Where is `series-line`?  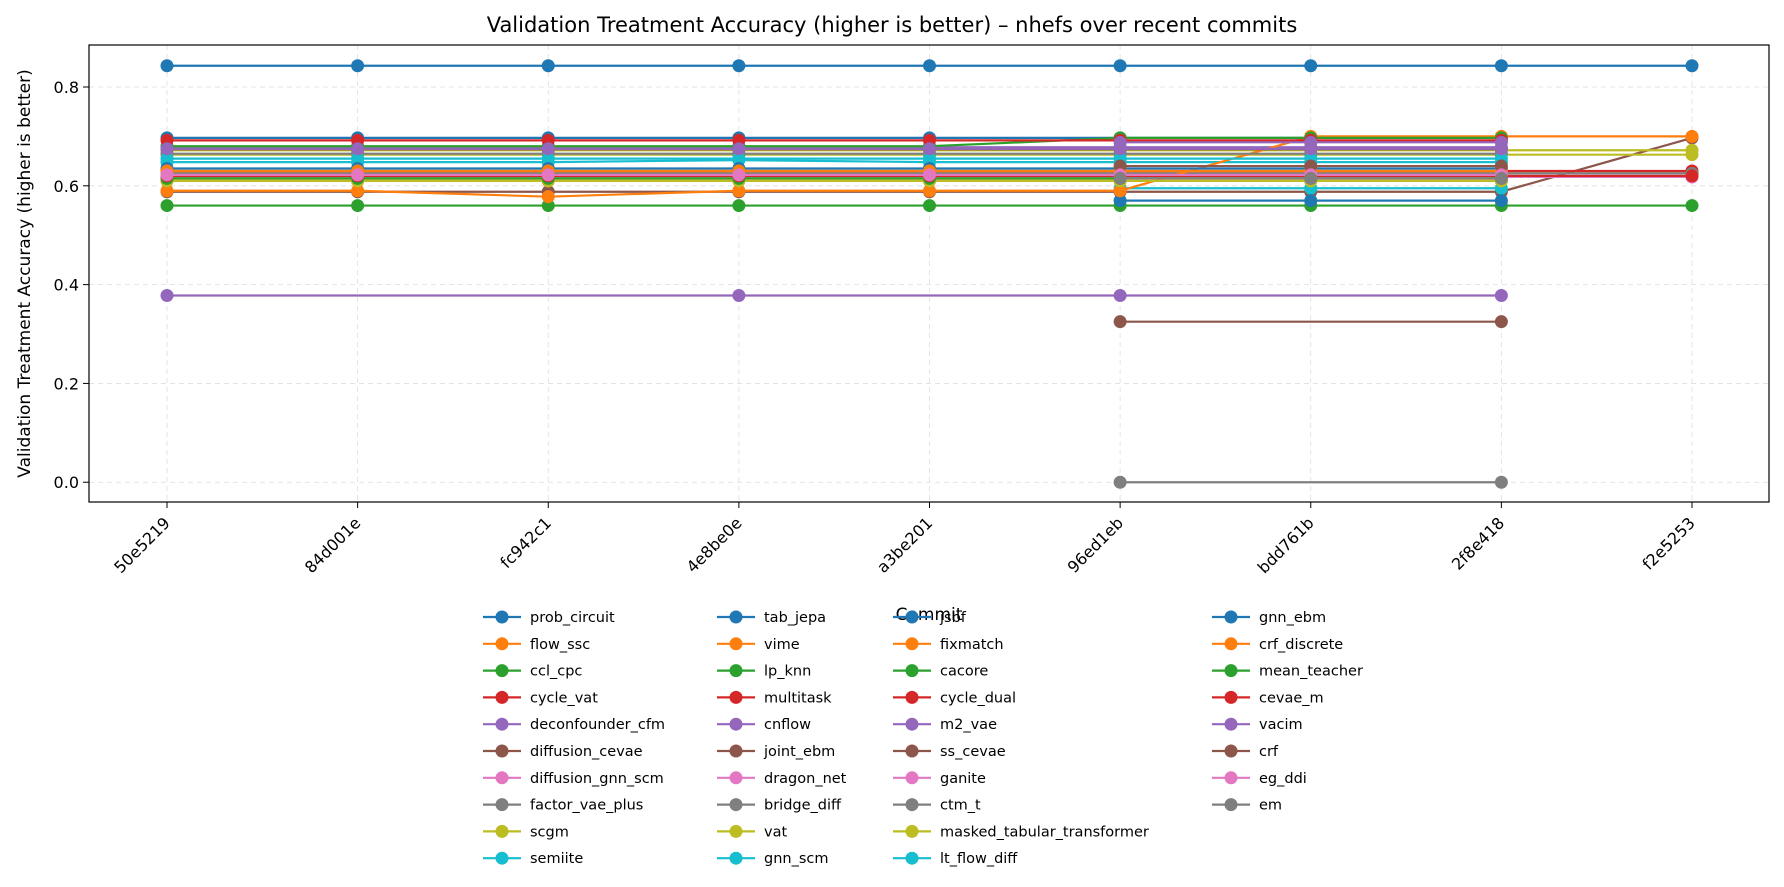
series-line is located at coordinates (834, 142).